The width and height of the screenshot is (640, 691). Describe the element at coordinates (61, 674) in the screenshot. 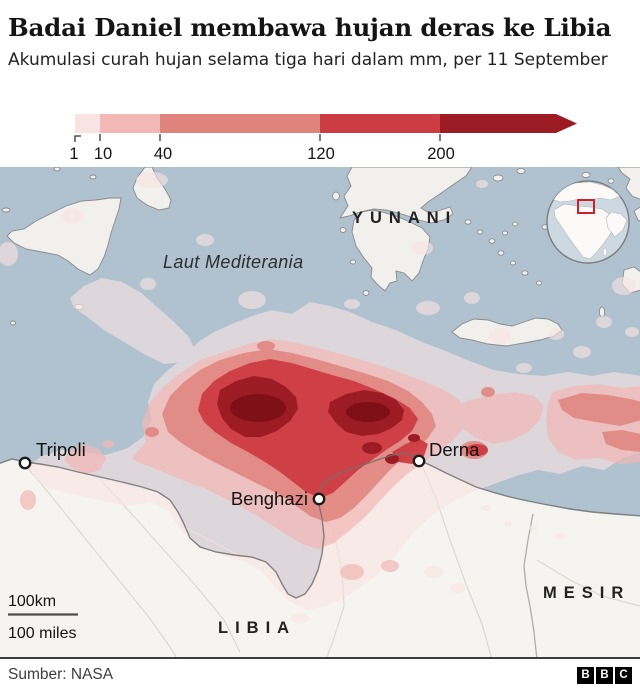

I see `source-credit: Sumber: NASA` at that location.